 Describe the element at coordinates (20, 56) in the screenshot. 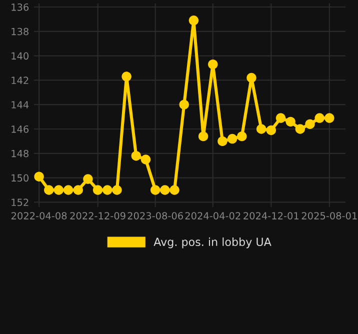

I see `y-tick-label: 140` at that location.